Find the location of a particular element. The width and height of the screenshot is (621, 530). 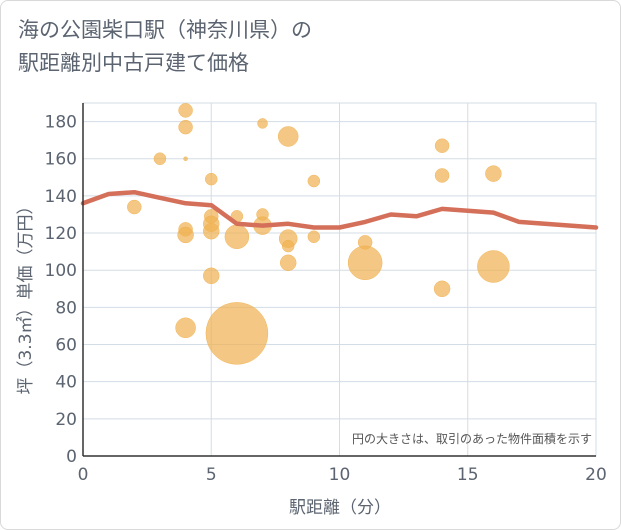

y-tick-label: 80 is located at coordinates (66, 308).